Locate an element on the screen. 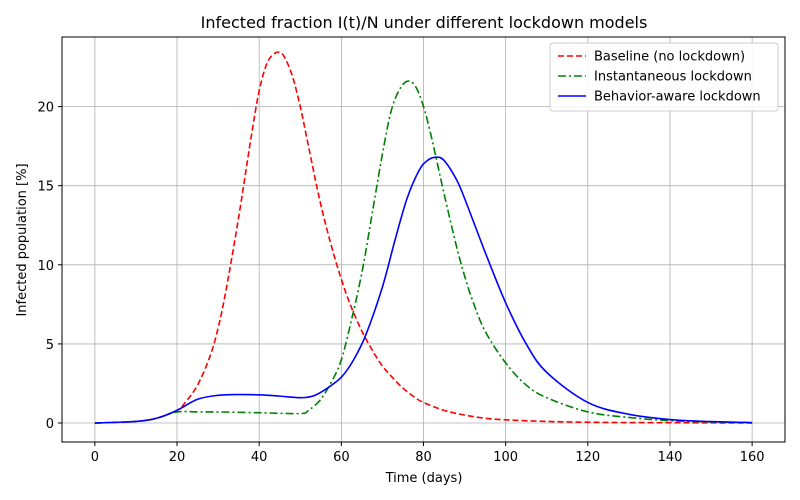 The width and height of the screenshot is (800, 500). x-tick-label: 120 is located at coordinates (587, 457).